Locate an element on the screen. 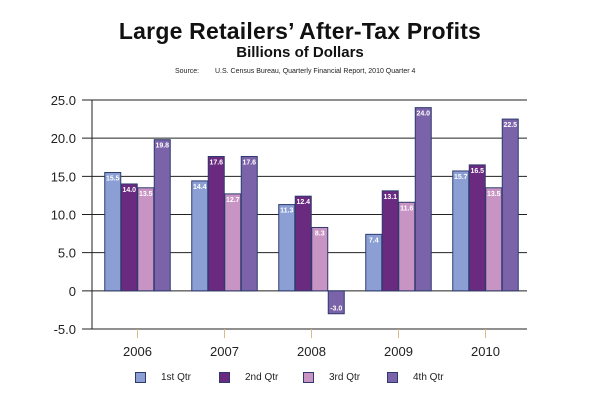 The width and height of the screenshot is (600, 400). chart-title: Large Retailers’ After-Tax Profits is located at coordinates (300, 31).